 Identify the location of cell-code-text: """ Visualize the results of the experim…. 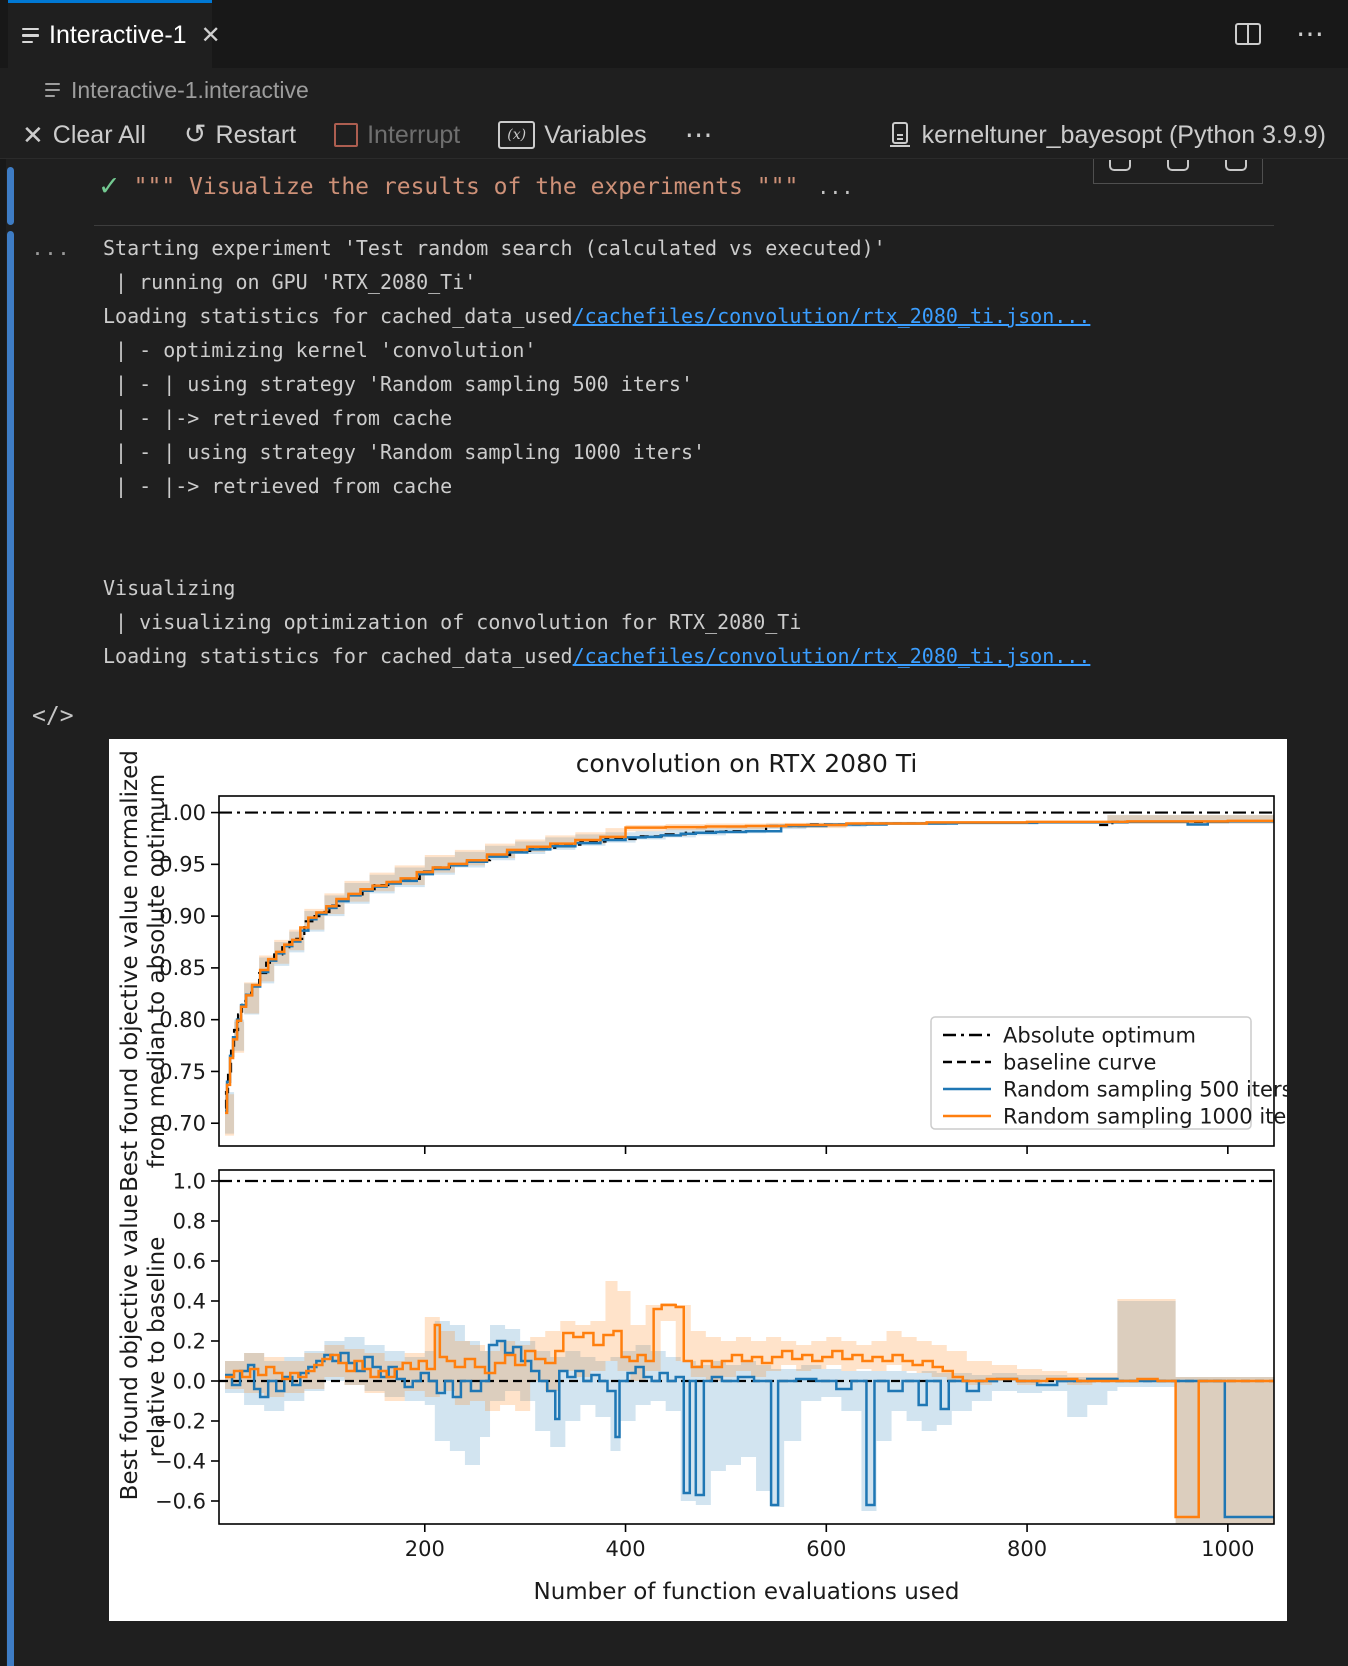
(466, 186).